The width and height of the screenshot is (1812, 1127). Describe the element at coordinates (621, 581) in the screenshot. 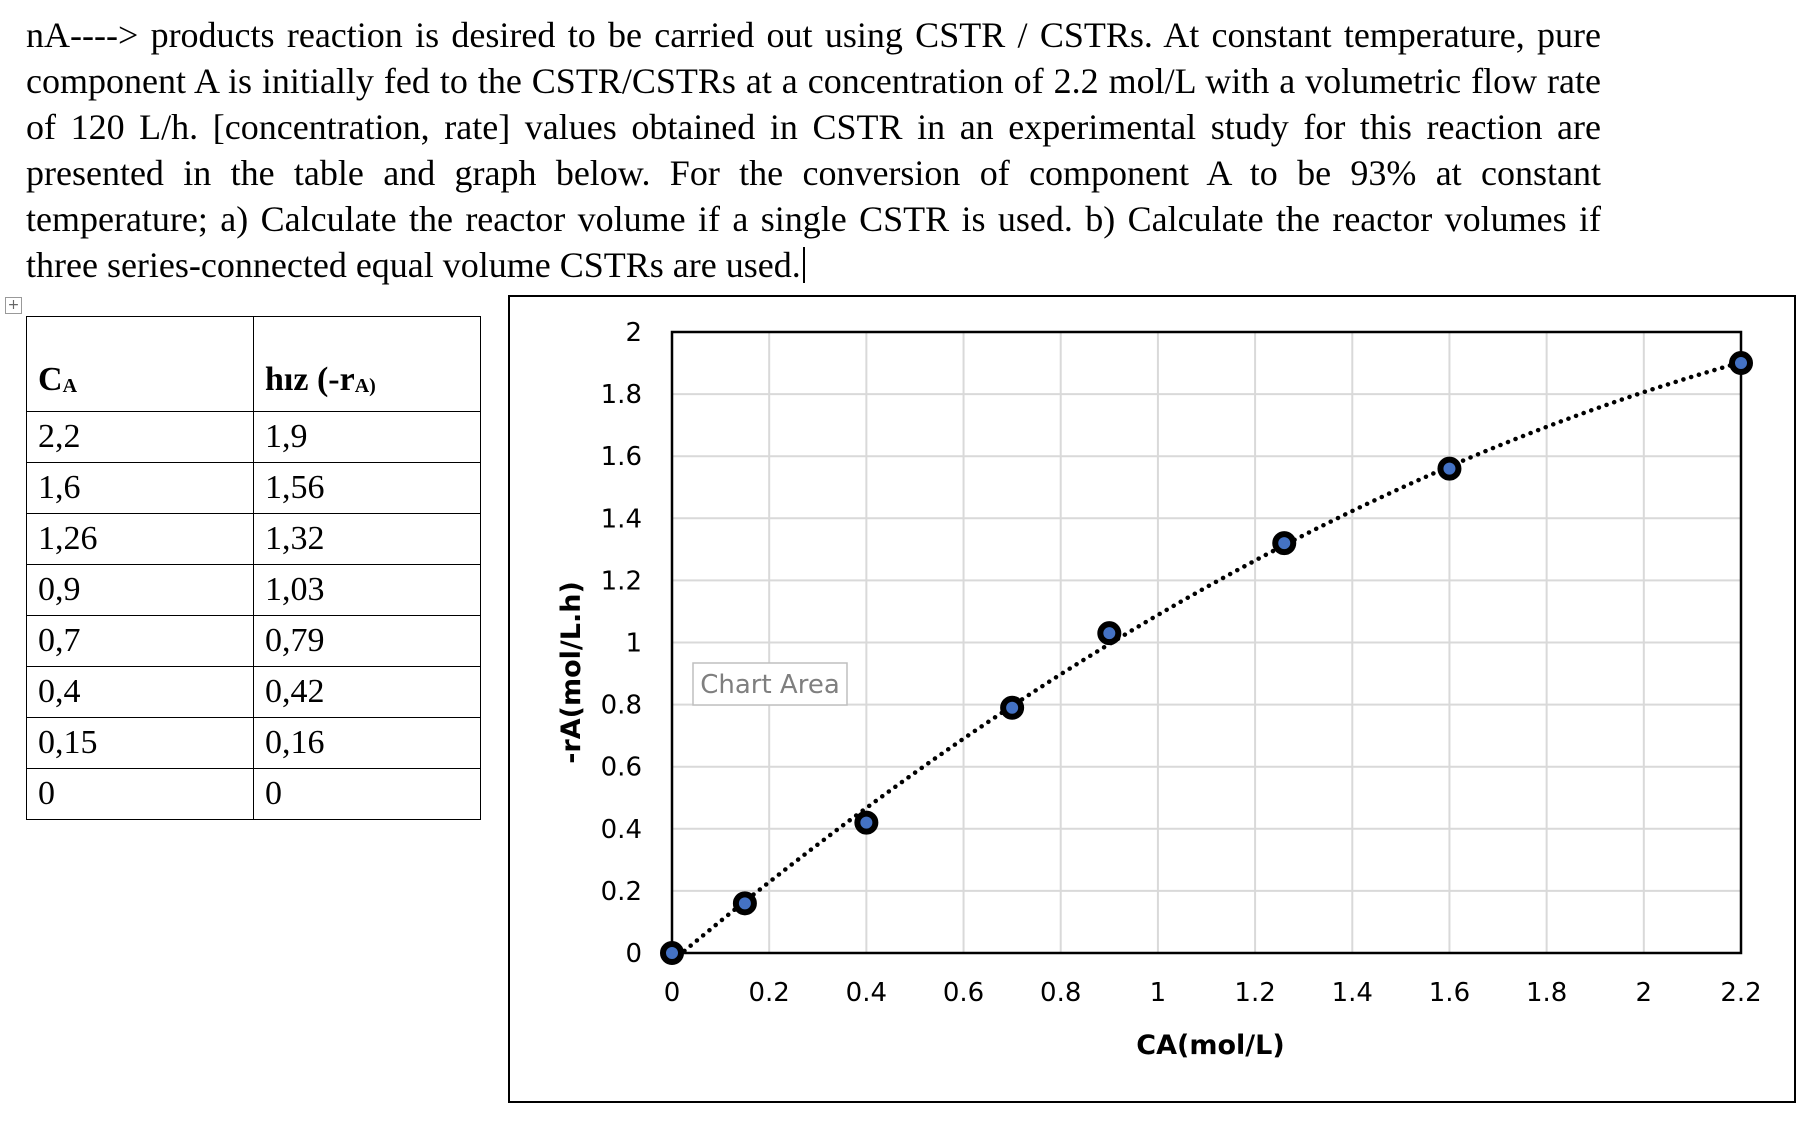

I see `y-tick-label: 1.2` at that location.